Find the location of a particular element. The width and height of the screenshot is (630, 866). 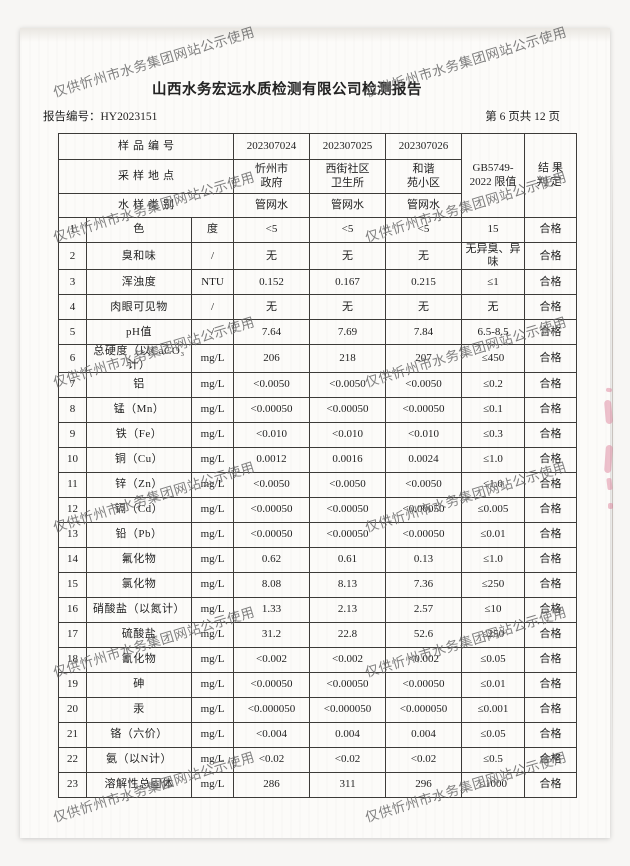

sample-no-3: 202307026 is located at coordinates (424, 146).